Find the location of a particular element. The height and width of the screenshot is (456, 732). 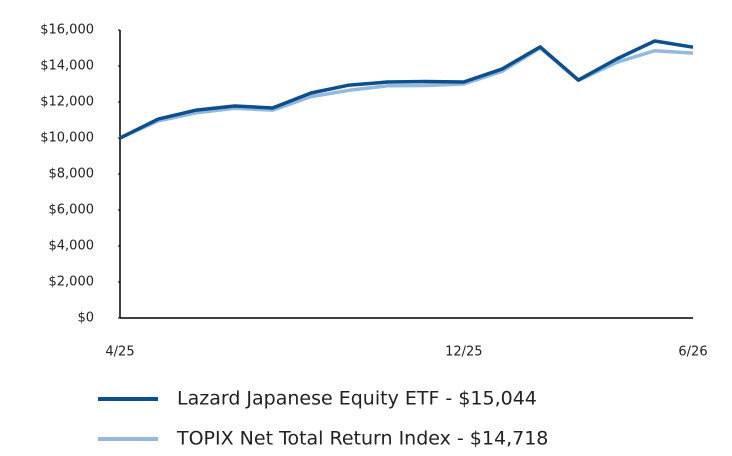

y-tick-label: $6,000 is located at coordinates (72, 210).